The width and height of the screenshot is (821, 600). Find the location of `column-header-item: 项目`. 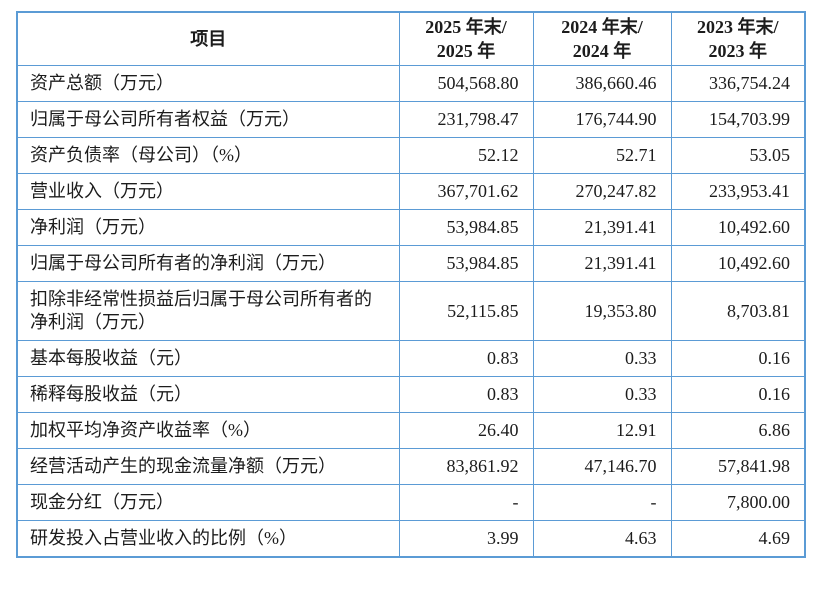

column-header-item: 项目 is located at coordinates (208, 38).